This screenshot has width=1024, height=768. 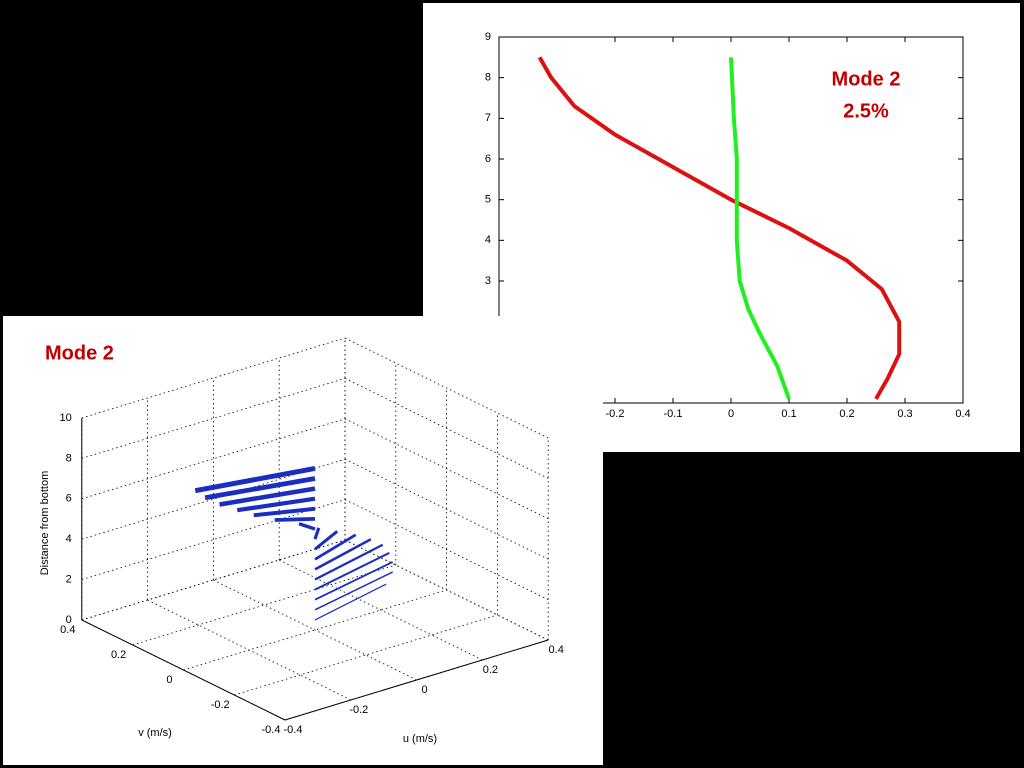 What do you see at coordinates (673, 414) in the screenshot?
I see `x-tick-label: -0.1` at bounding box center [673, 414].